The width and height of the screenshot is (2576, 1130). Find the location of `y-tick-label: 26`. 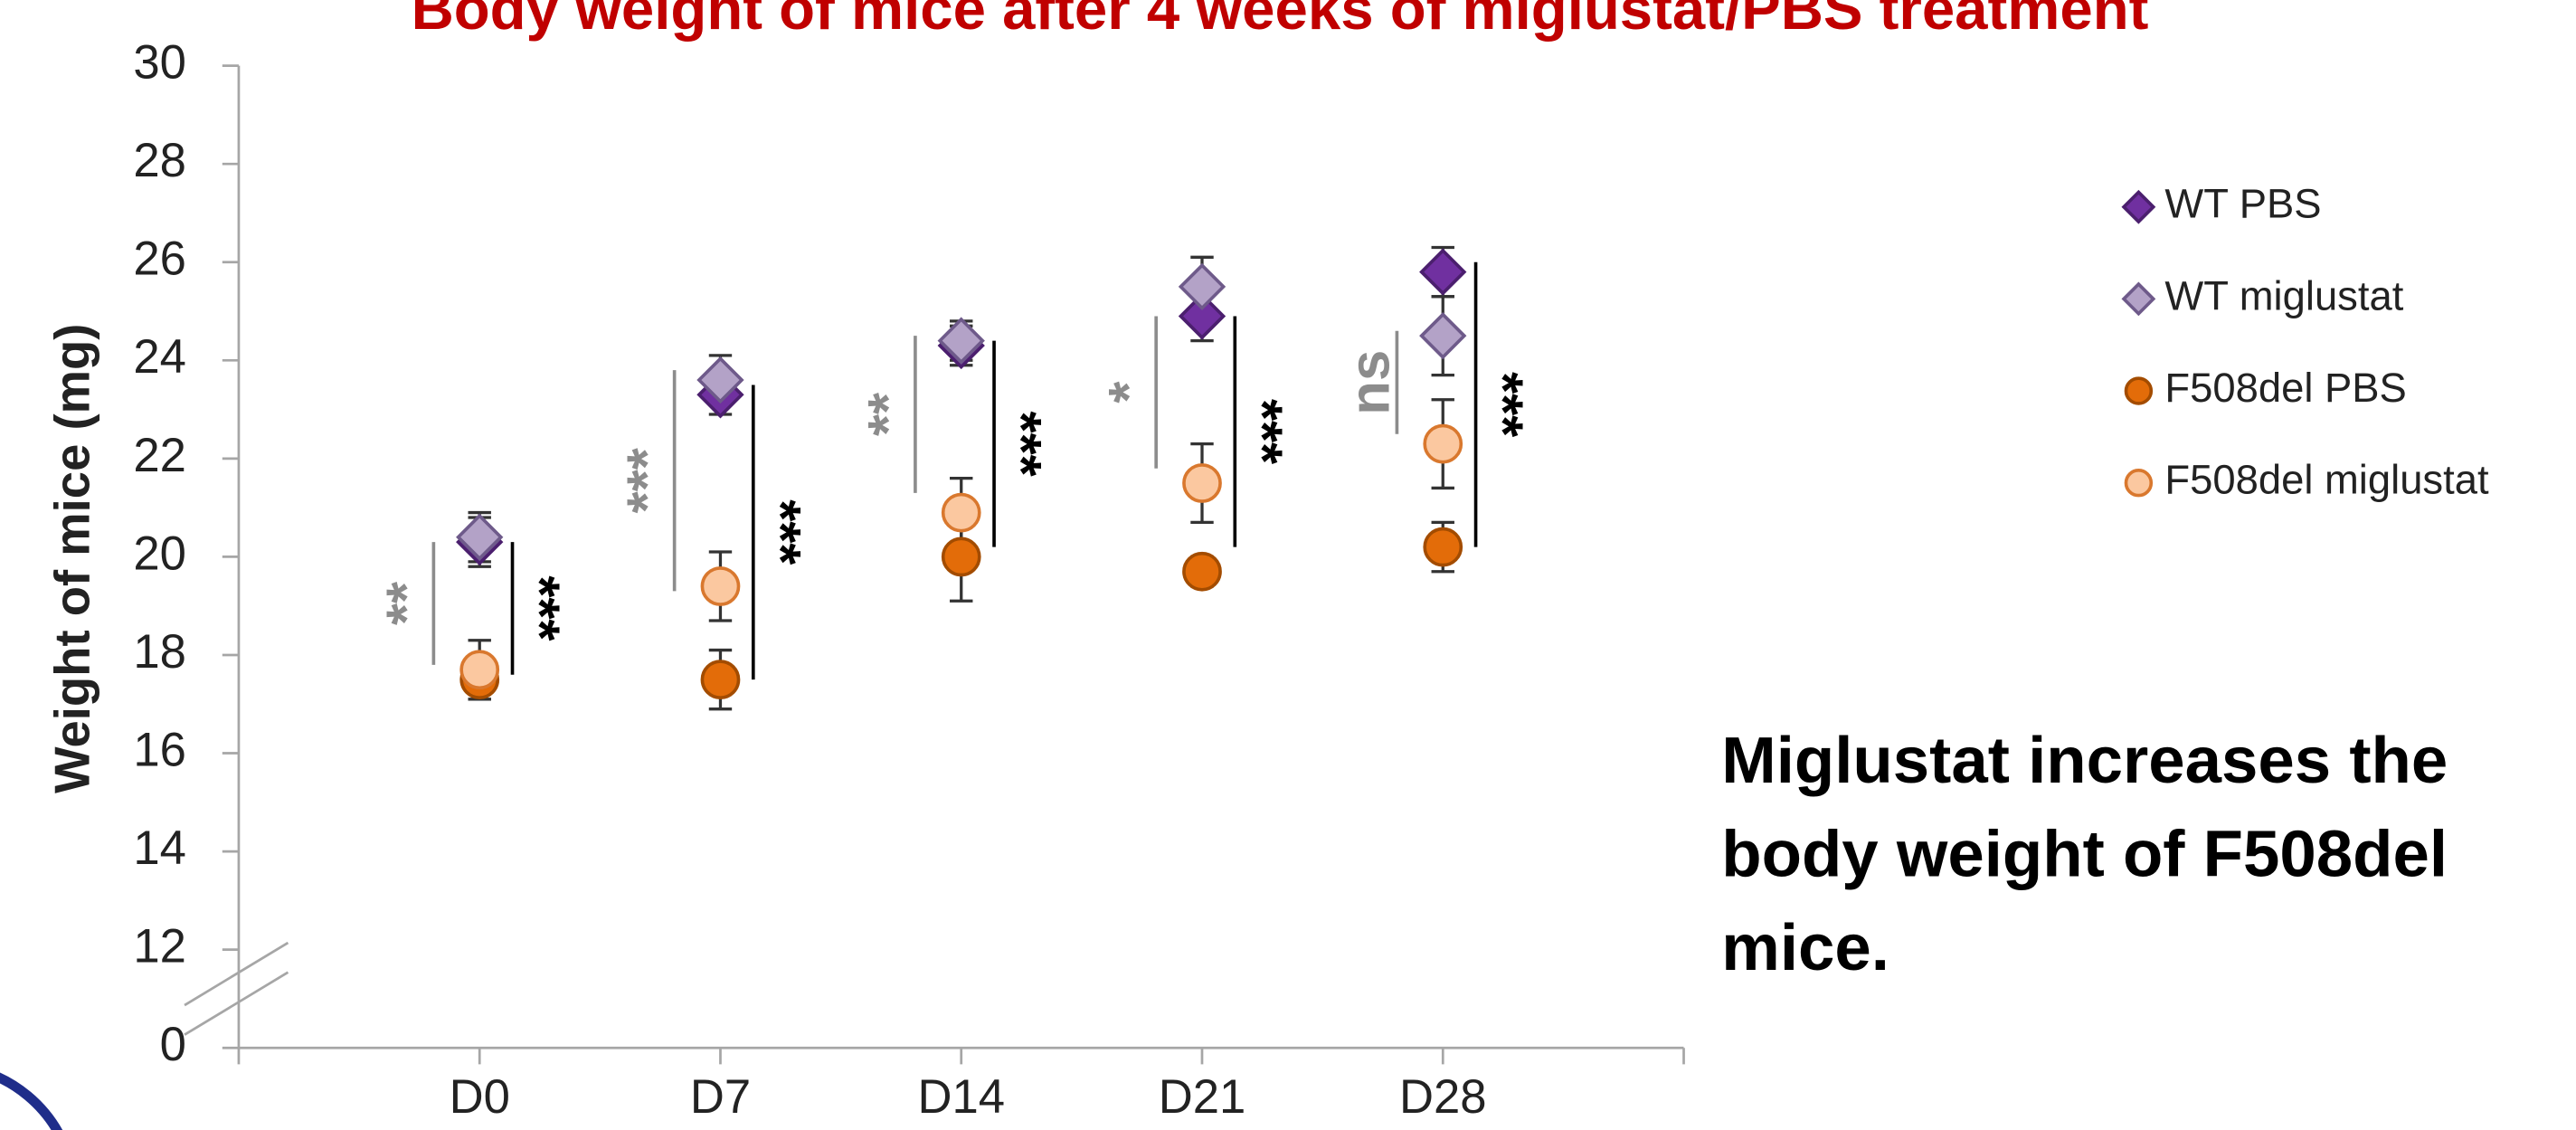

y-tick-label: 26 is located at coordinates (160, 259).